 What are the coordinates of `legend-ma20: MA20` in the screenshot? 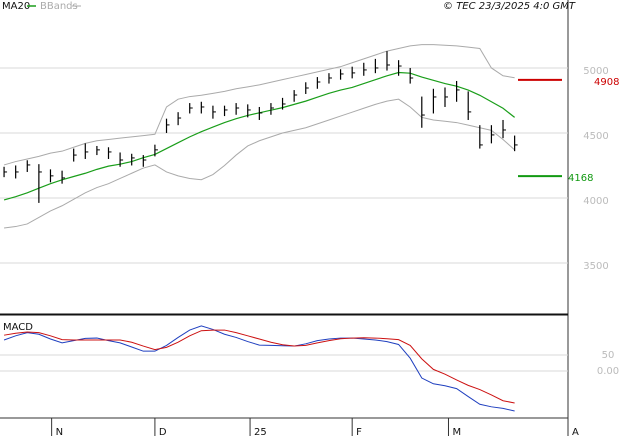 It's located at (16, 6).